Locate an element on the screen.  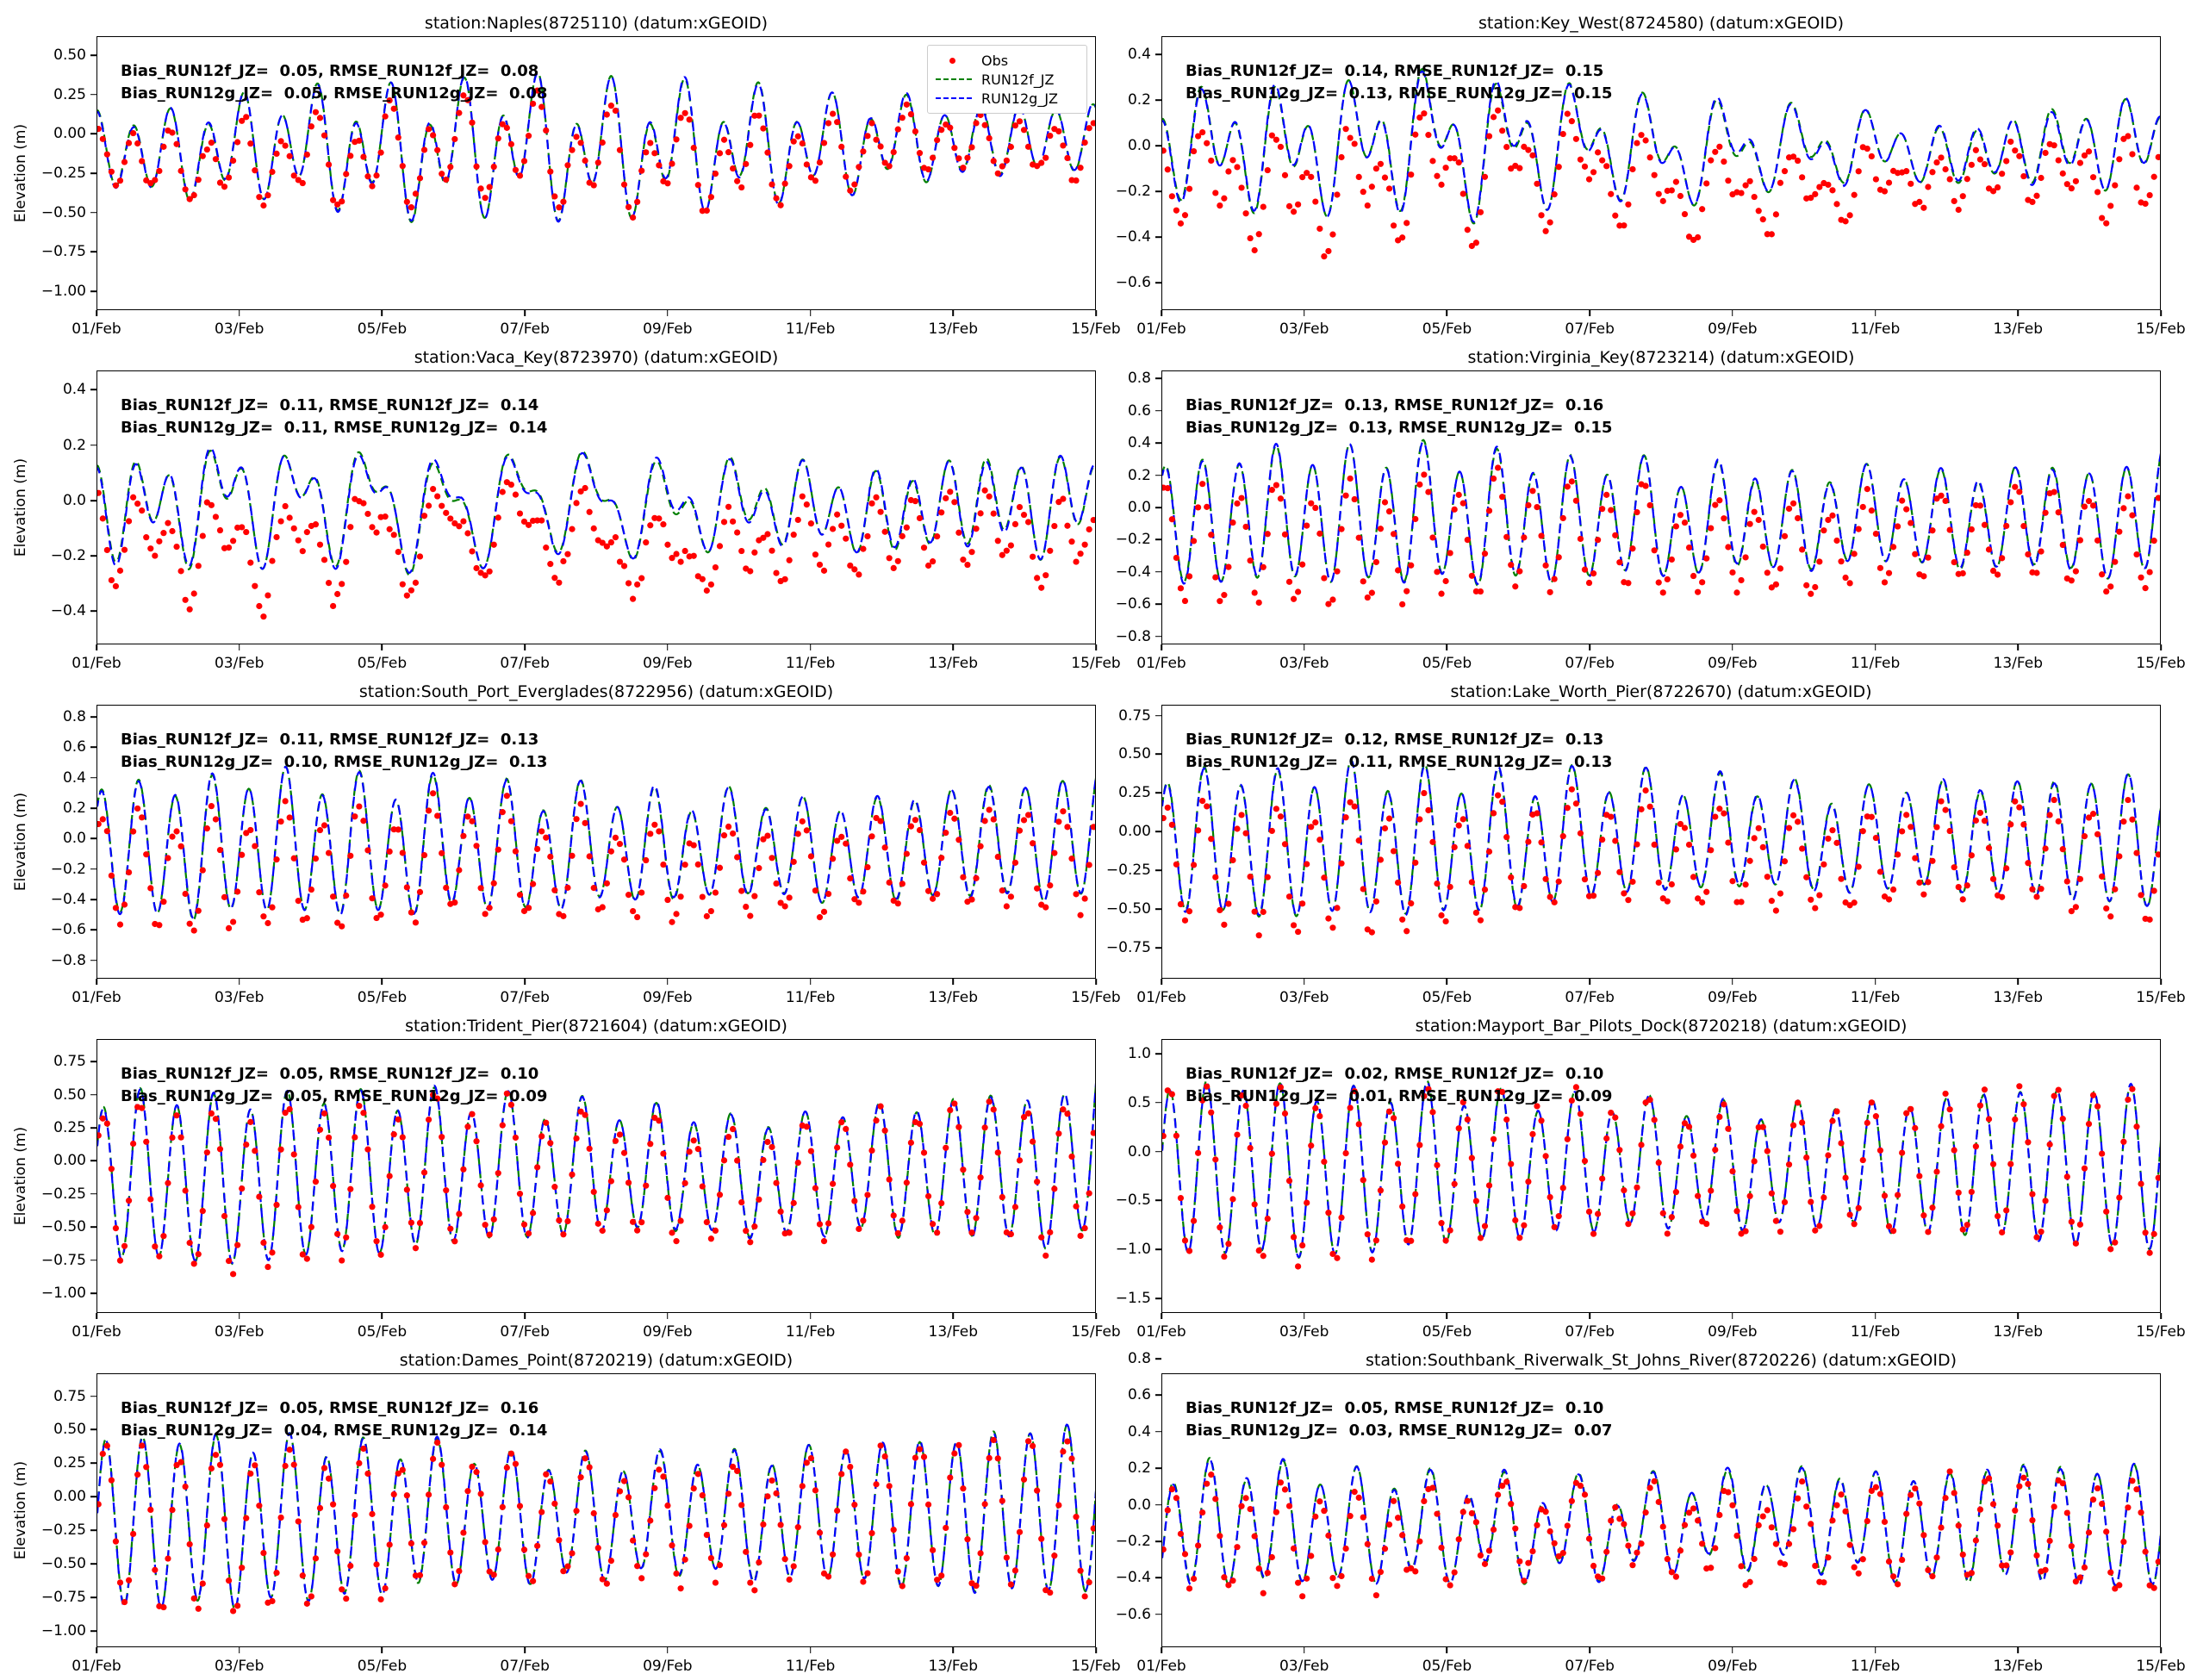
x-tick-label: 11/Feb is located at coordinates (811, 1667).